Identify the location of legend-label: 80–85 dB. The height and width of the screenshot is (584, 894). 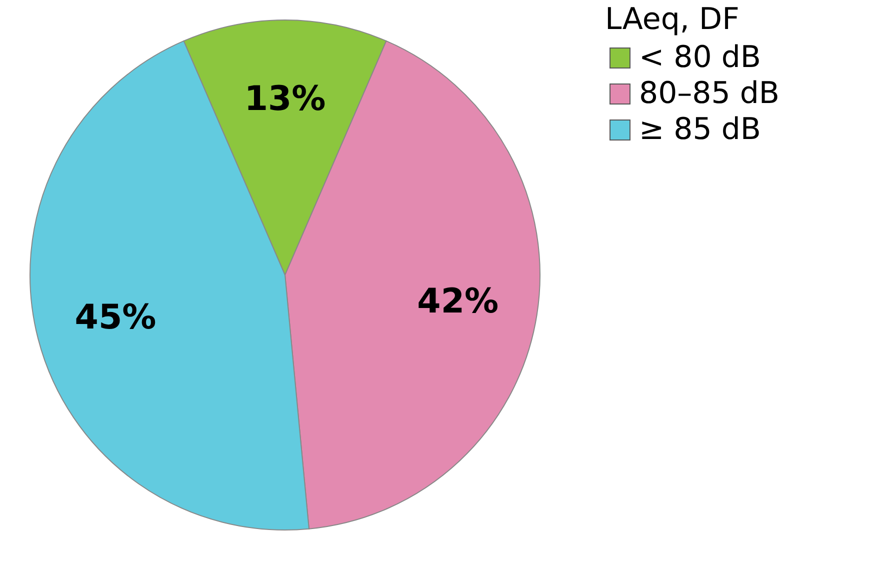
(709, 93).